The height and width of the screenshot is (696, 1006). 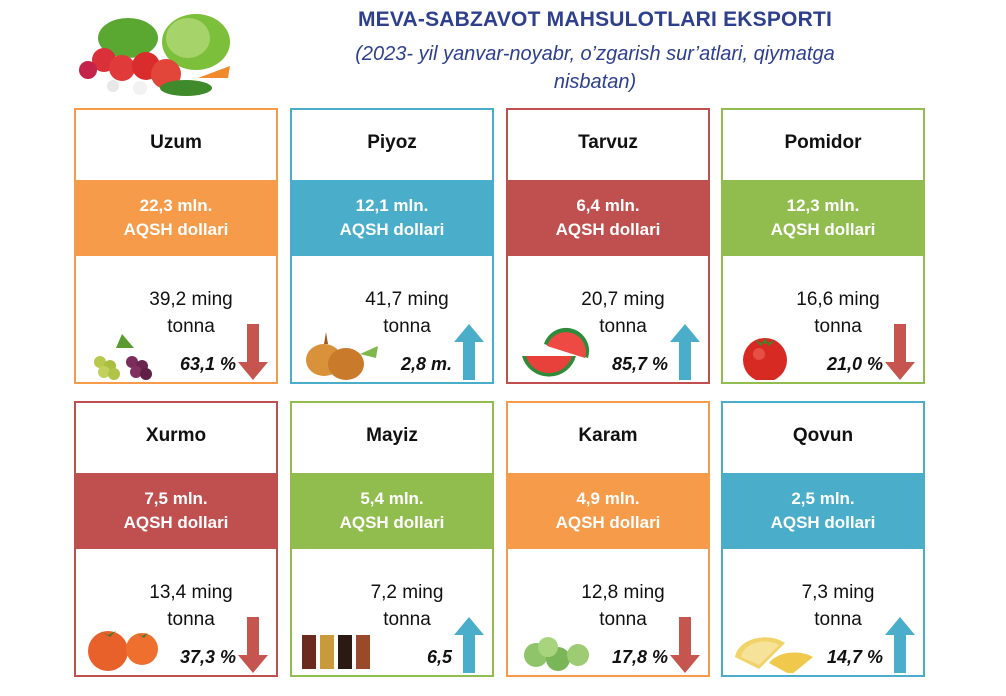 I want to click on quantity-value: 7,3 ming, so click(x=838, y=592).